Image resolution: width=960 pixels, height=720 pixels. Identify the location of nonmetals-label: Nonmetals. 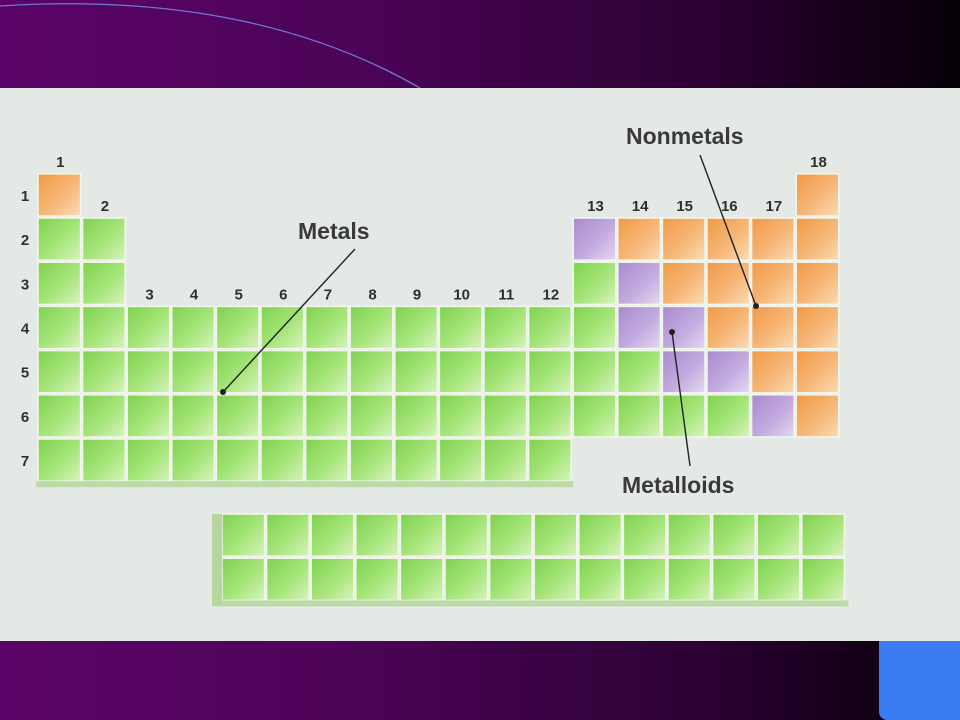
(685, 136).